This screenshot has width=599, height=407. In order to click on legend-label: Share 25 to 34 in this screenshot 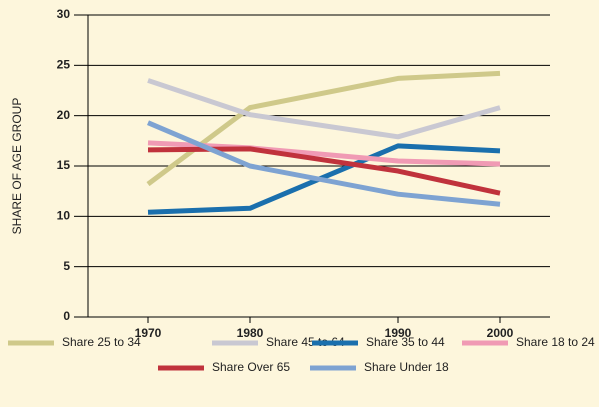, I will do `click(101, 342)`.